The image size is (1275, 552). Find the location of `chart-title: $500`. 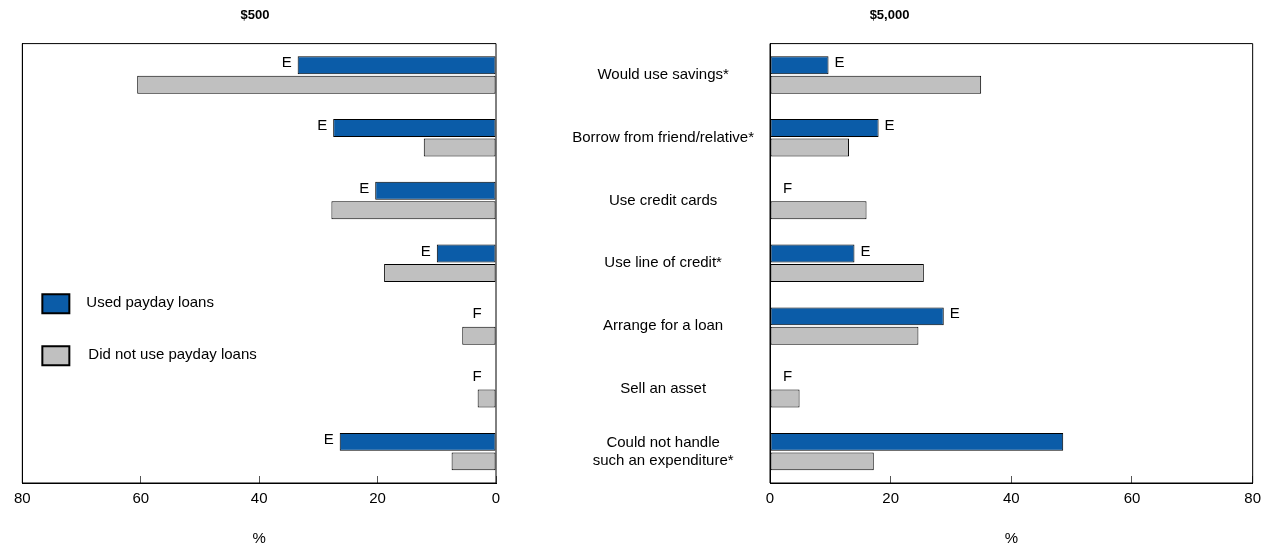

chart-title: $500 is located at coordinates (255, 15).